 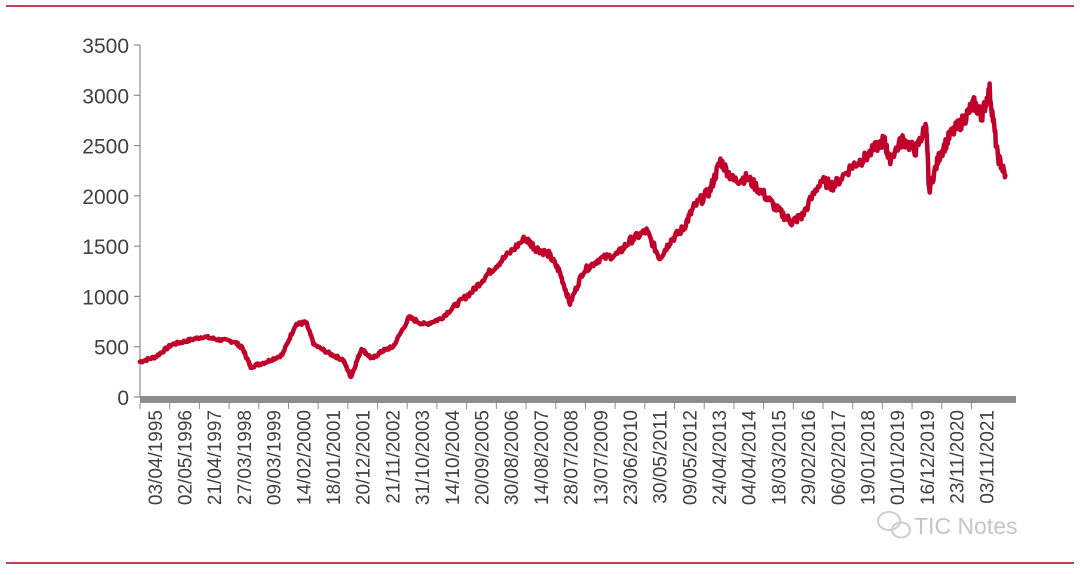 I want to click on watermark-text: TIC Notes, so click(x=966, y=526).